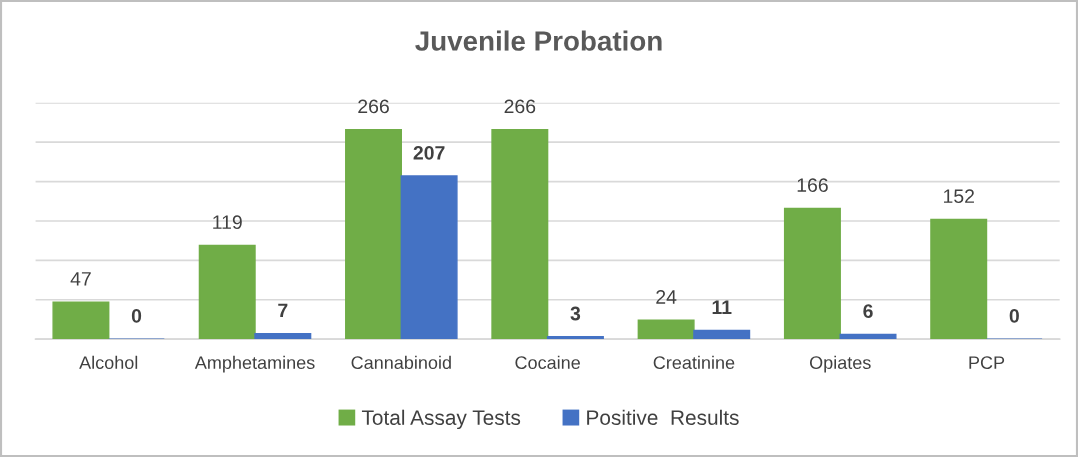 Image resolution: width=1078 pixels, height=457 pixels. Describe the element at coordinates (441, 419) in the screenshot. I see `legend-label: Total Assay Tests` at that location.